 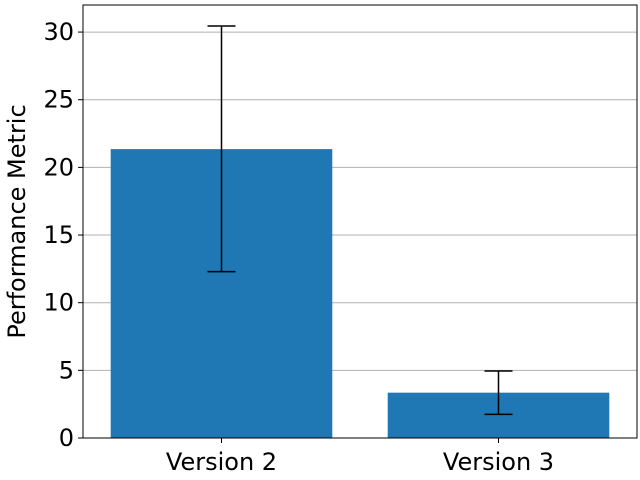 What do you see at coordinates (360, 457) in the screenshot?
I see `x-axis-ticks: Version 2 Version 3` at bounding box center [360, 457].